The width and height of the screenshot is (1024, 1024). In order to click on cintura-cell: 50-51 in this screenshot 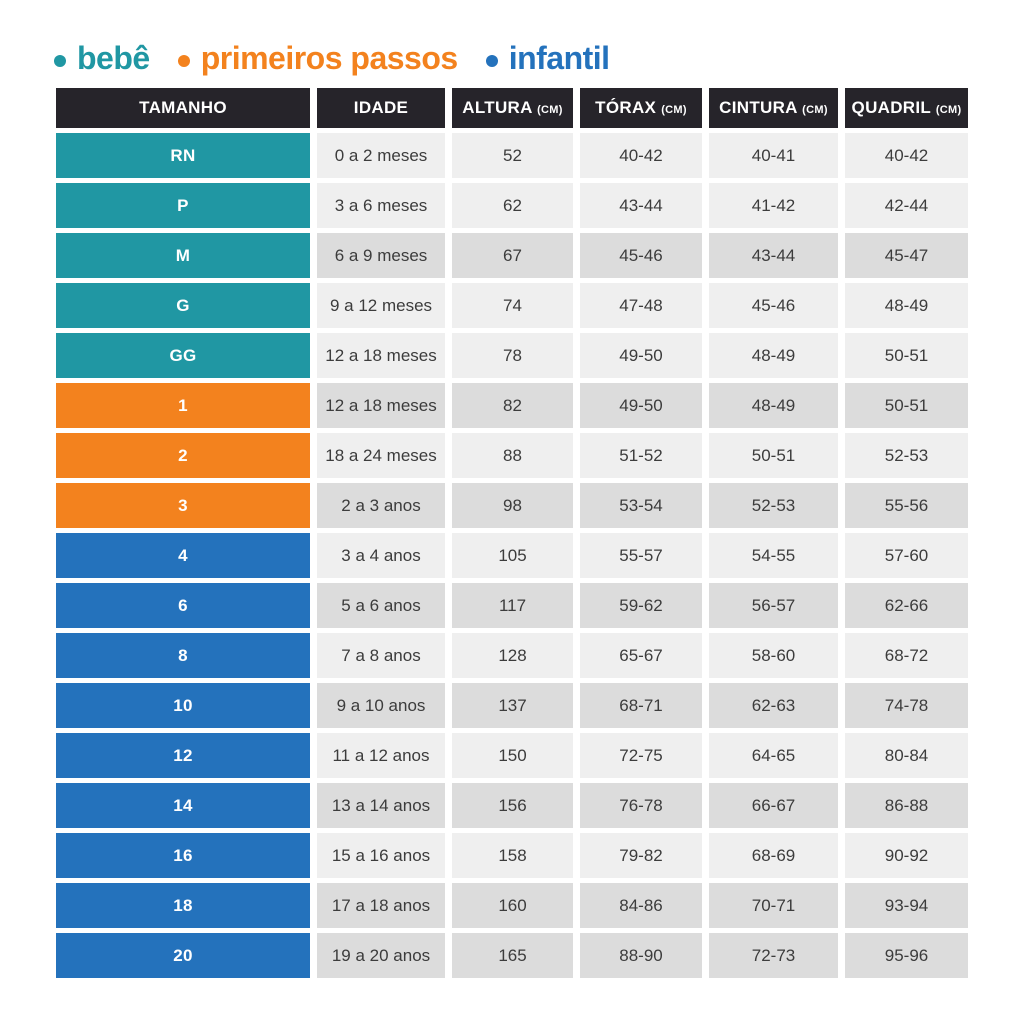, I will do `click(773, 455)`.